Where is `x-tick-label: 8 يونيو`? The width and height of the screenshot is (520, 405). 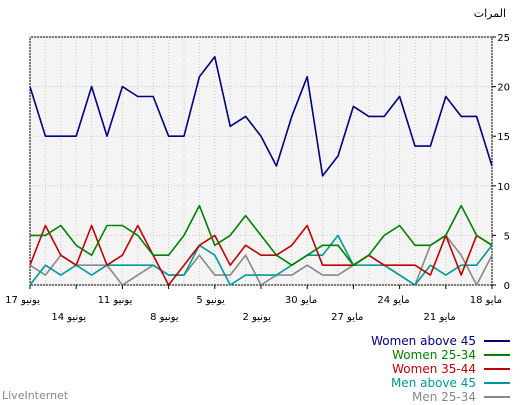 x-tick-label: 8 يونيو is located at coordinates (164, 317).